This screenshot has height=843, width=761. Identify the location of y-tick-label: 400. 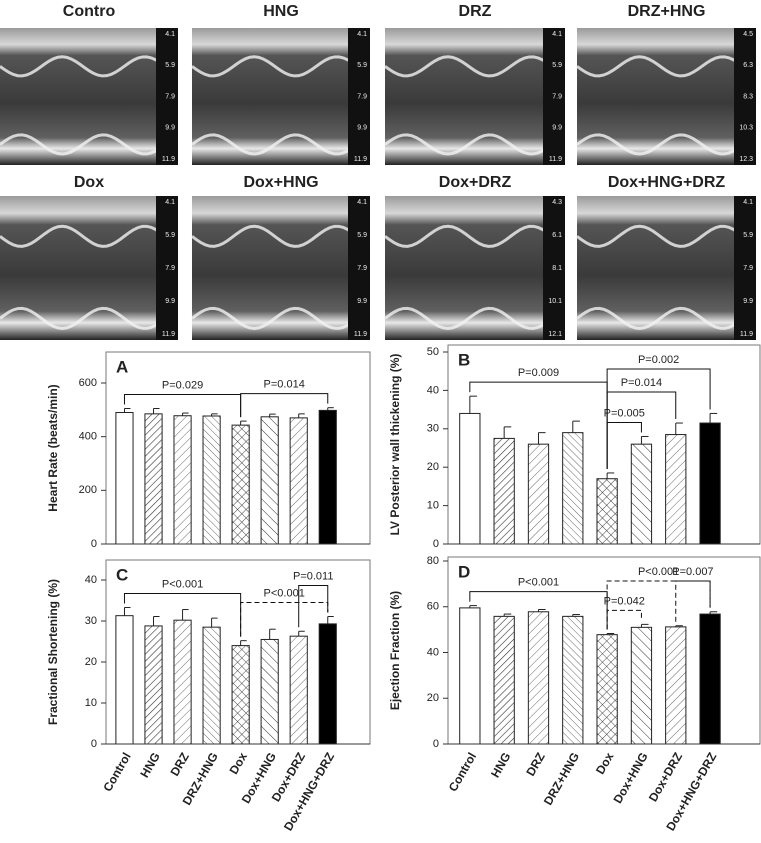
(88, 437).